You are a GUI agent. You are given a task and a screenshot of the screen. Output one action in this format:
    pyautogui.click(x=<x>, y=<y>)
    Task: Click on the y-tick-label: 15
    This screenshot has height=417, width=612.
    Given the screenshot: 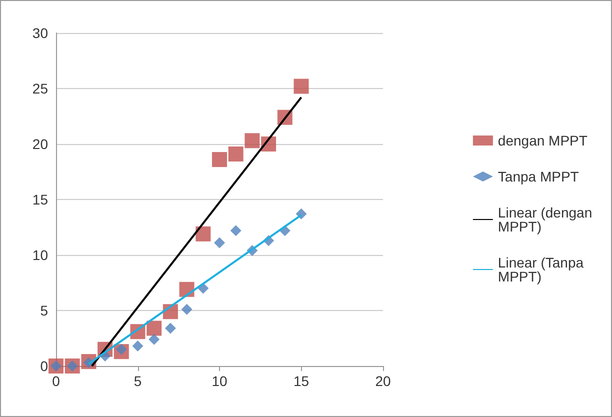 What is the action you would take?
    pyautogui.click(x=40, y=200)
    